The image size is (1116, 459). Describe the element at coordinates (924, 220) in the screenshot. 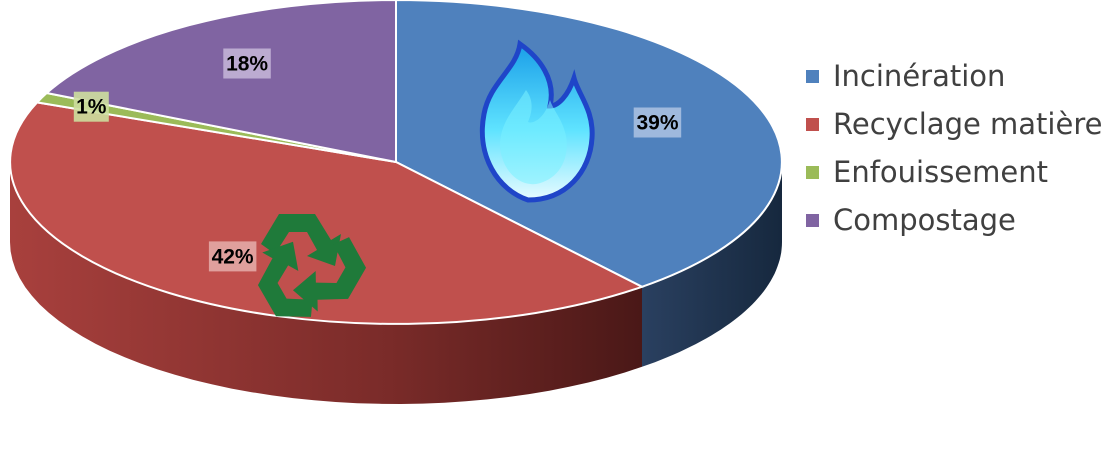

I see `legend-label: Compostage` at that location.